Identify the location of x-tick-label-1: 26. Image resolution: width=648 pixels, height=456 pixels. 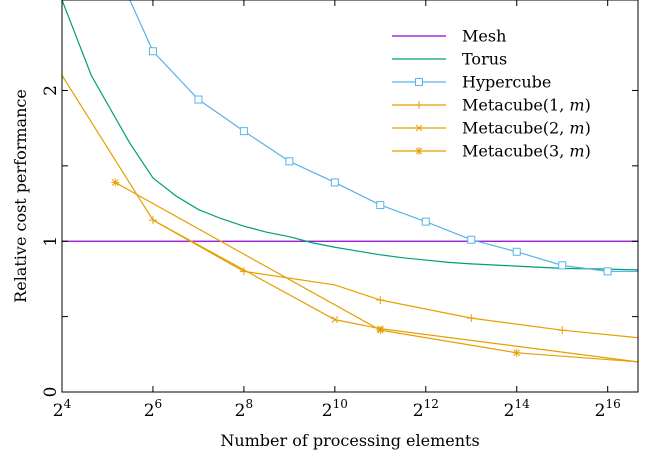
(153, 409).